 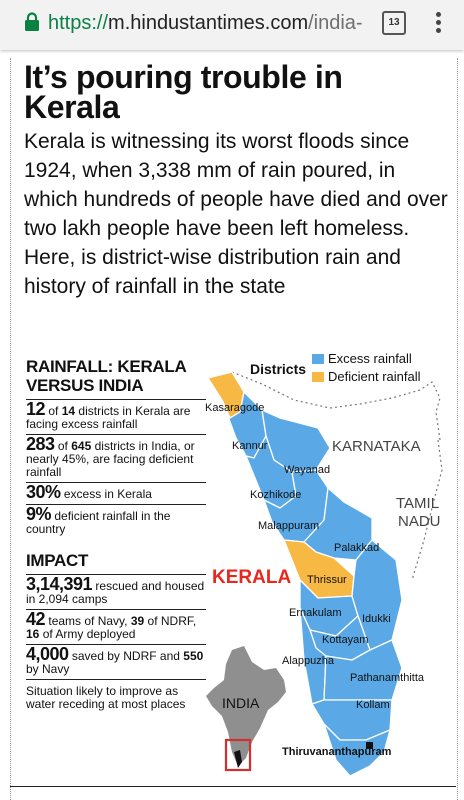 I want to click on article-headline: It’s pouring trouble in Kerala, so click(x=234, y=92).